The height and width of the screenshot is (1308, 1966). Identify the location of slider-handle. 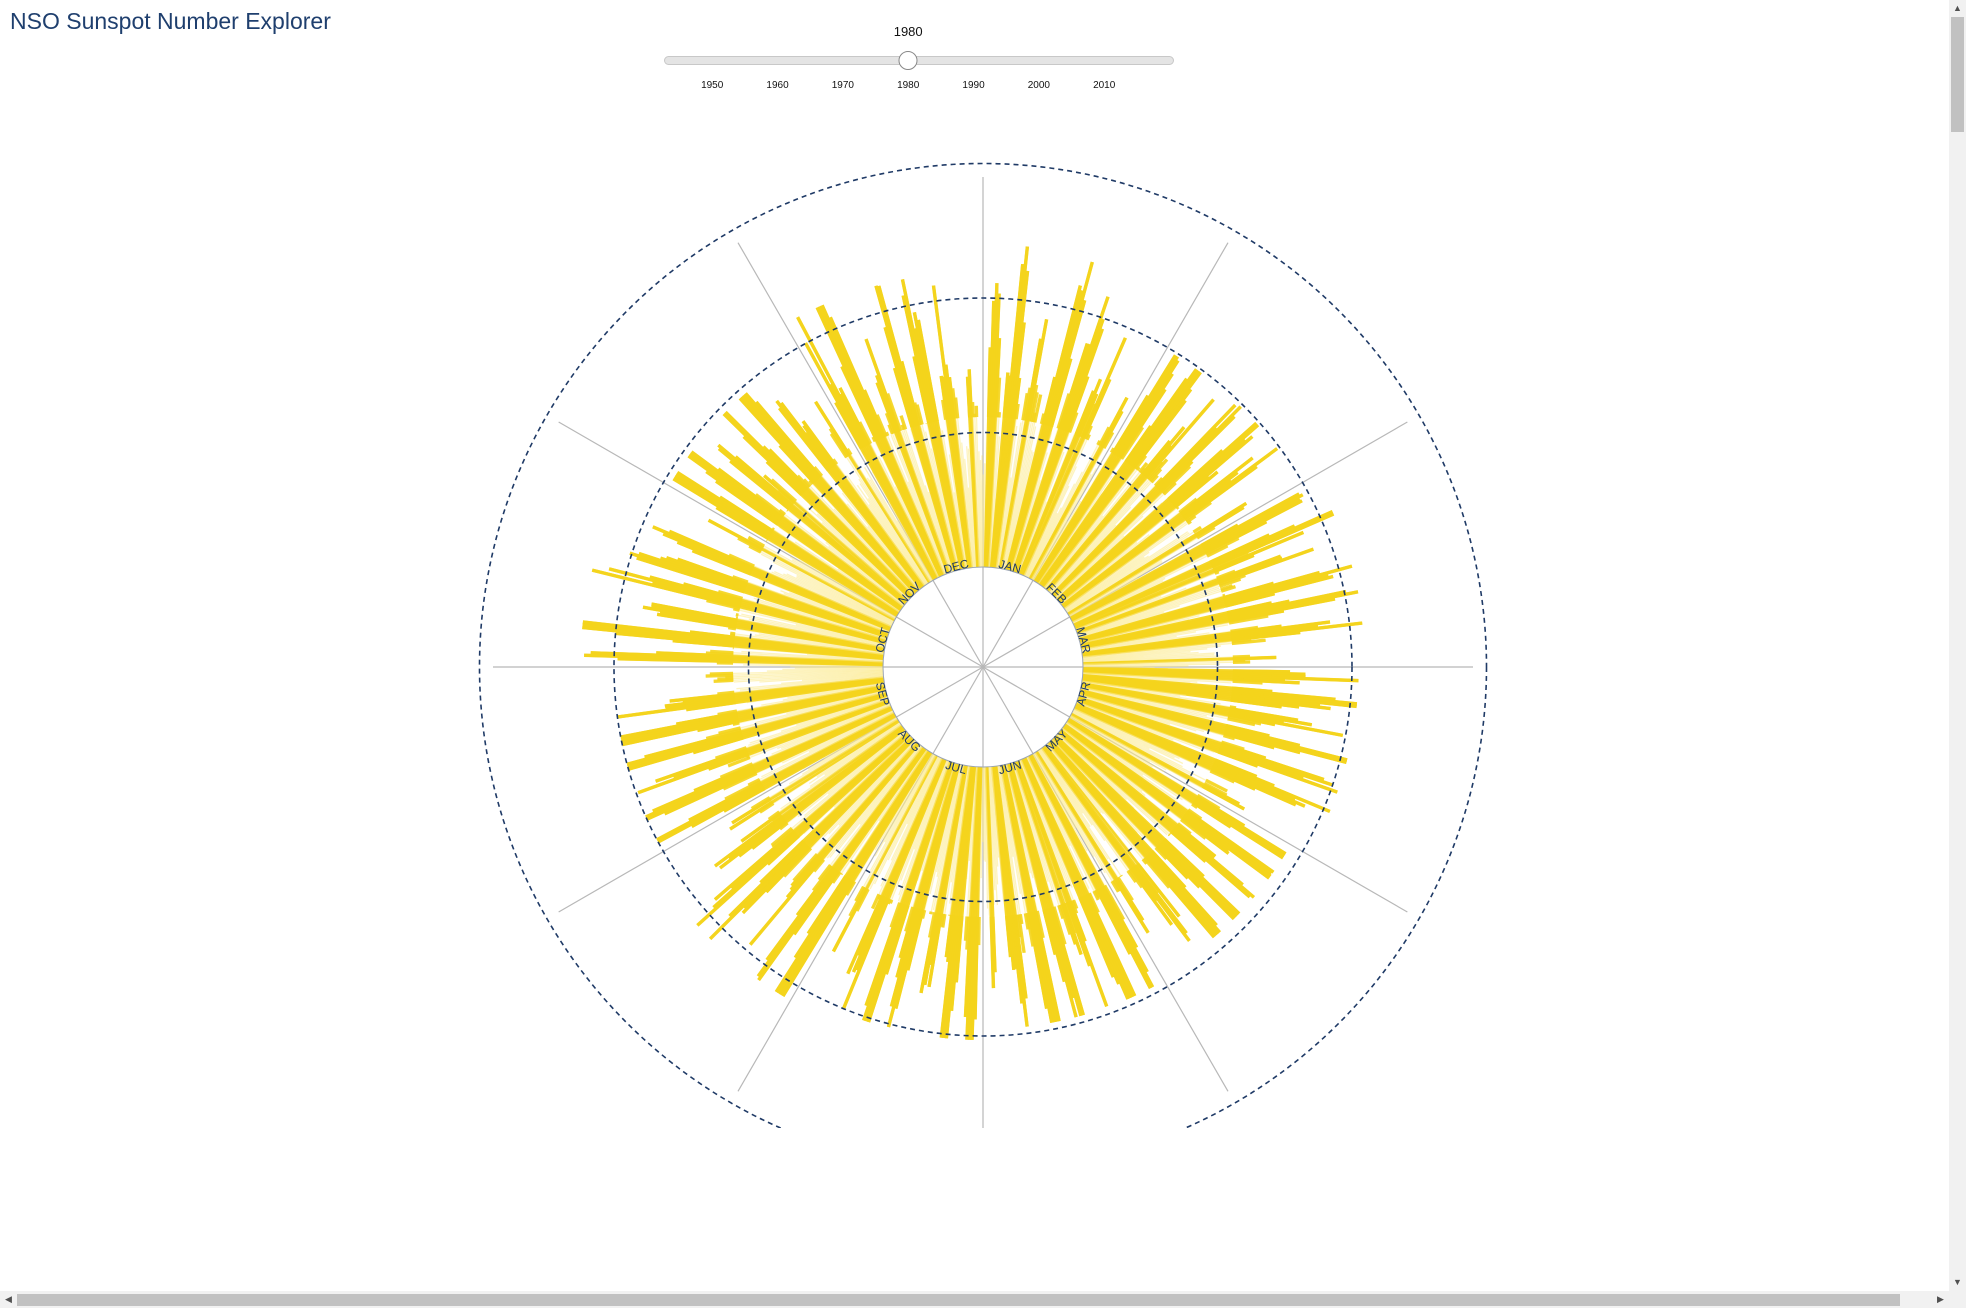
(908, 60).